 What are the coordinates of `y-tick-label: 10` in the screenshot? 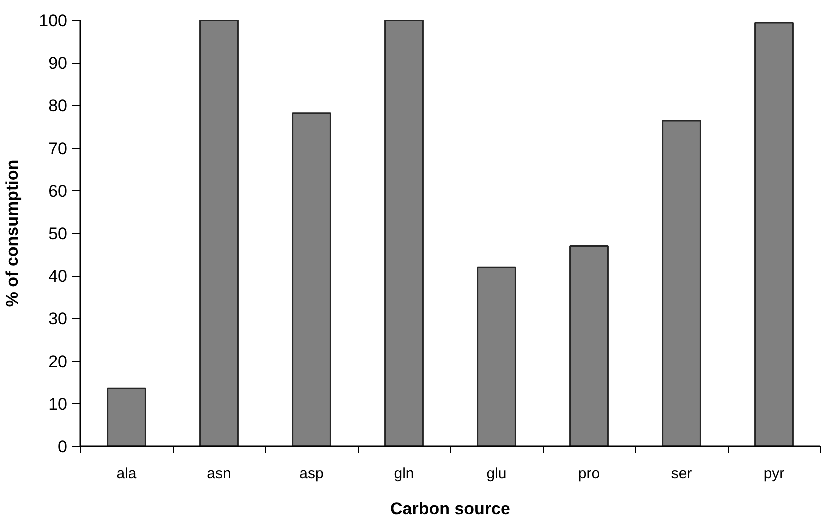 It's located at (58, 404).